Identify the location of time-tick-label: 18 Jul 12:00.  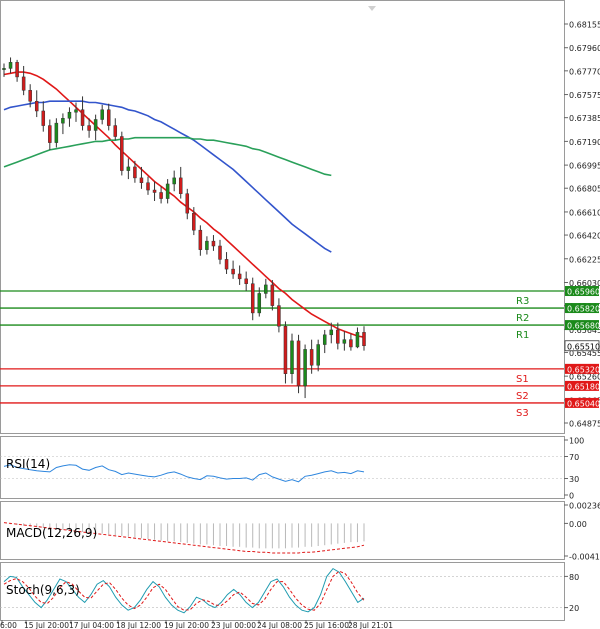
(138, 625).